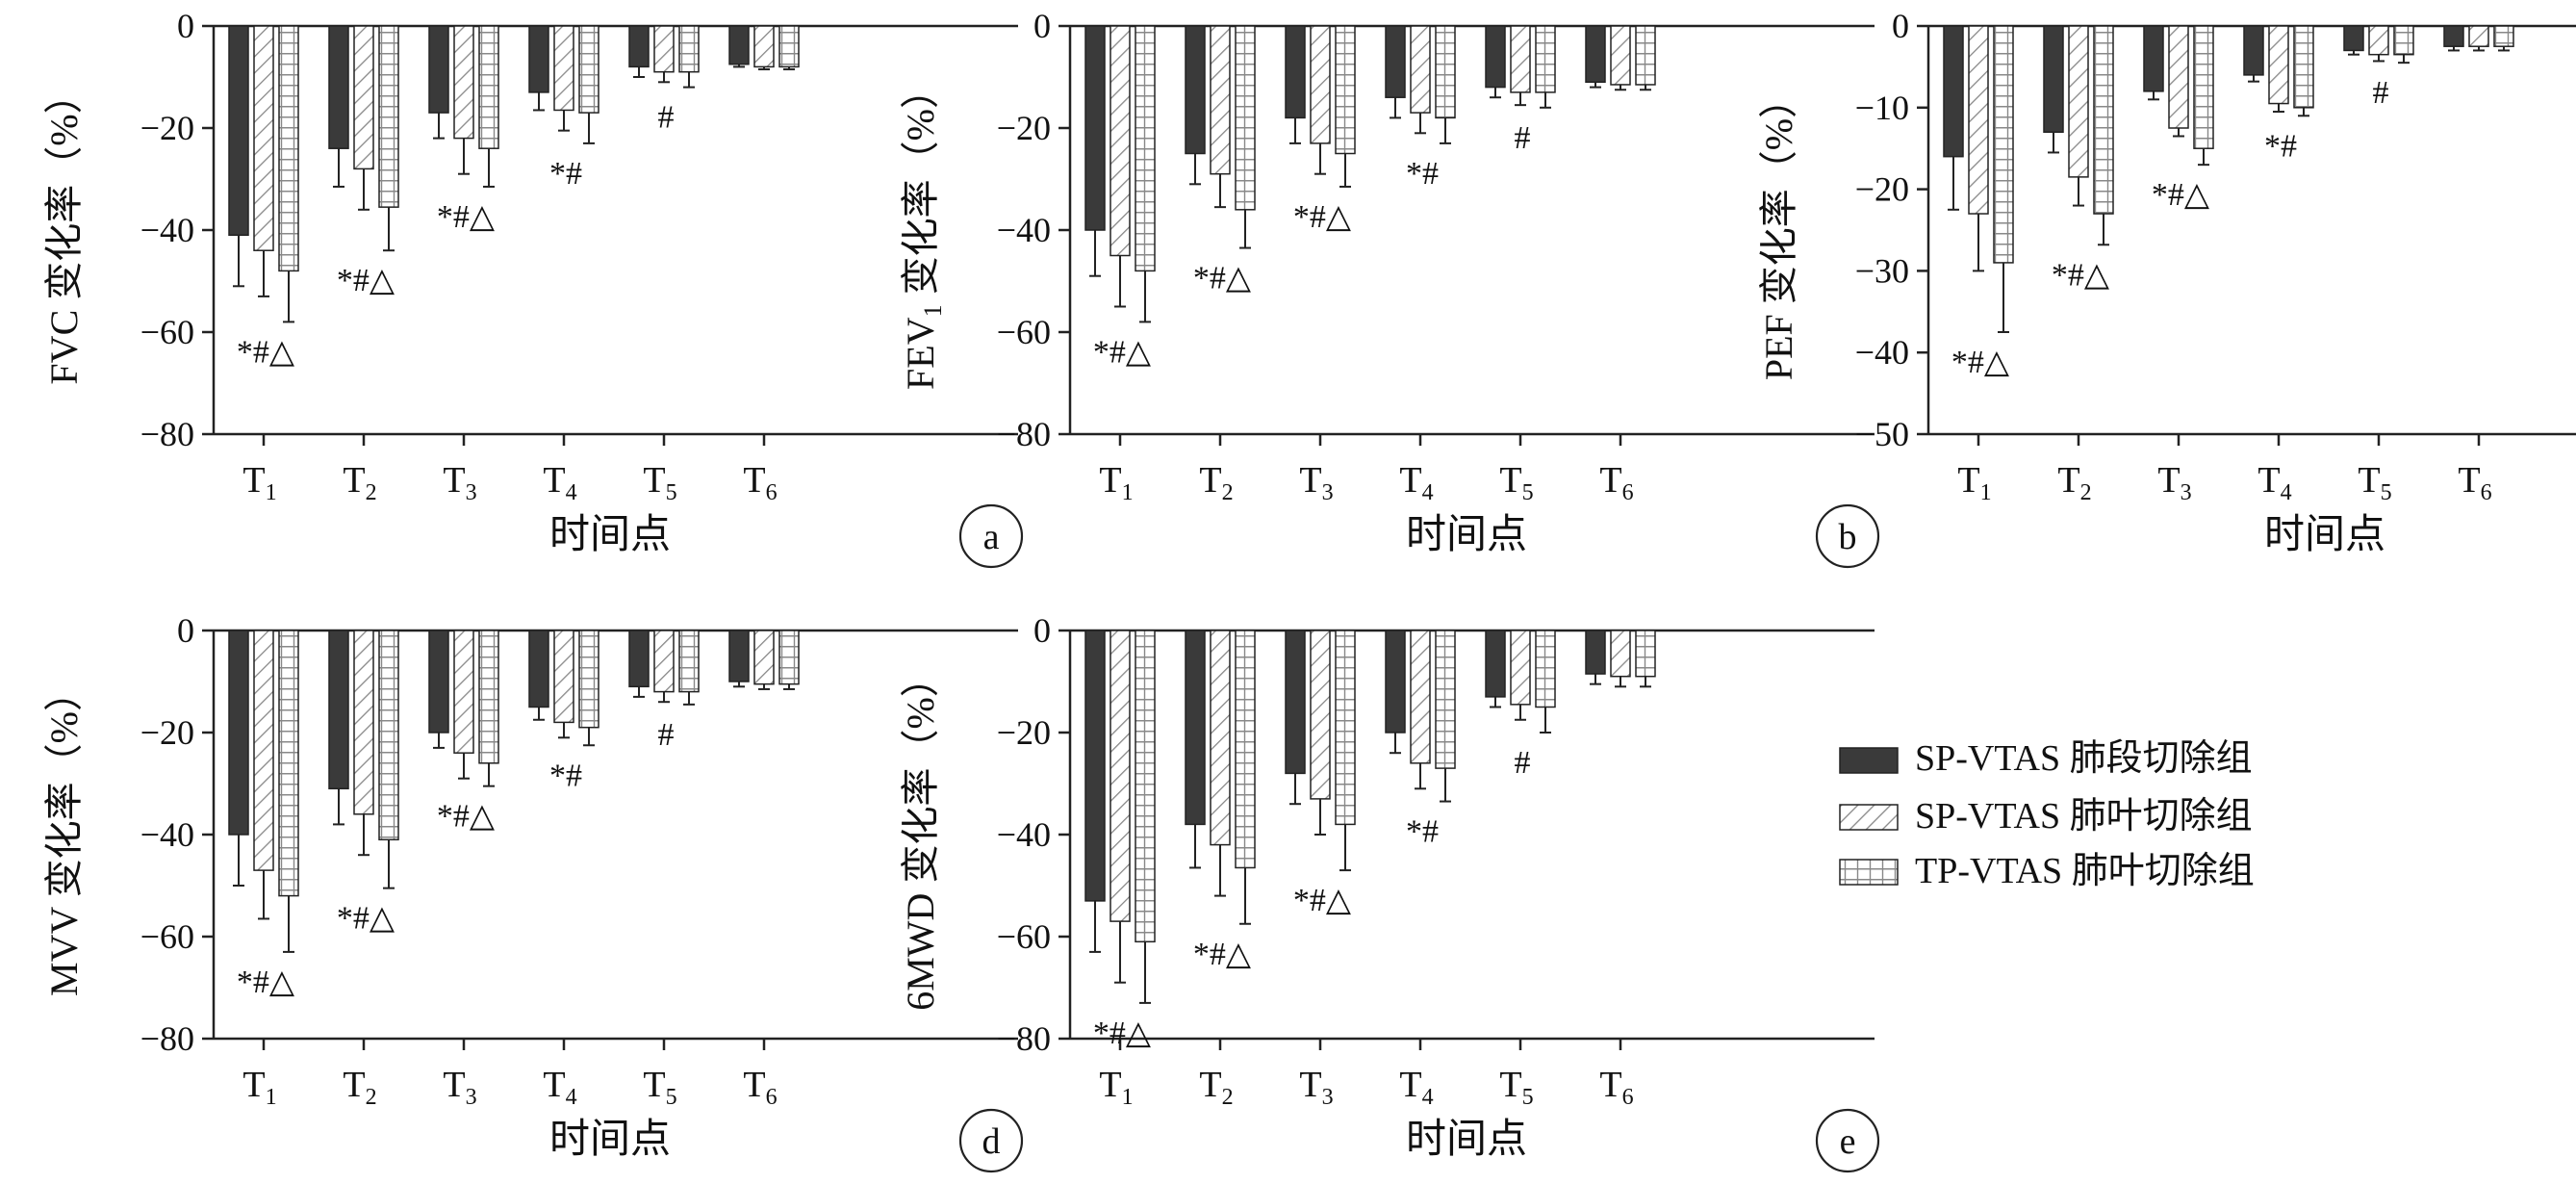 The image size is (2576, 1184). What do you see at coordinates (2084, 758) in the screenshot?
I see `legend-label: SP-VTAS 肺段切除组` at bounding box center [2084, 758].